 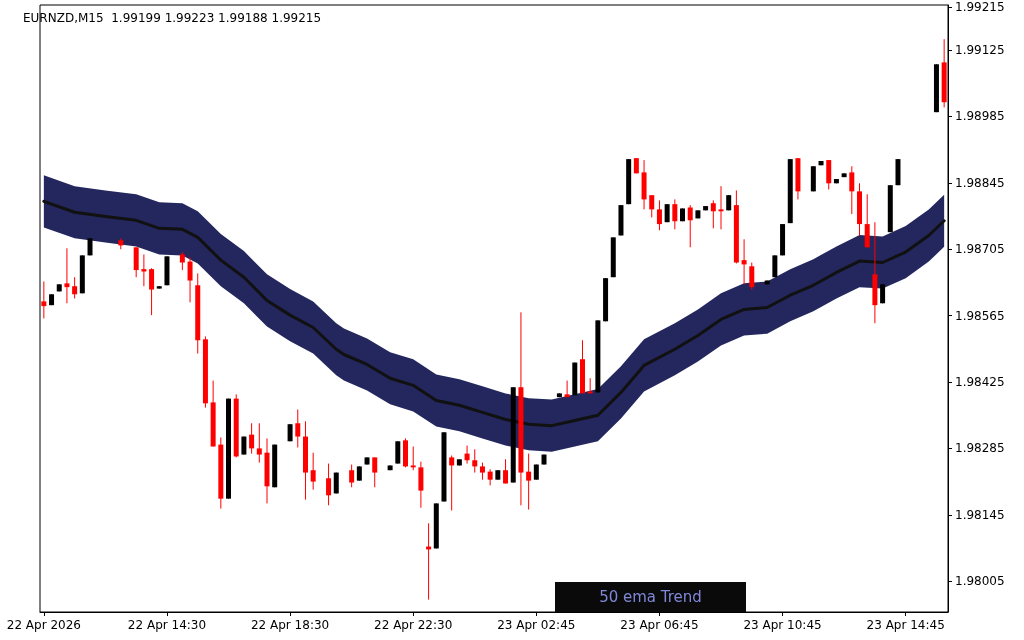 I want to click on text: EURNZD,M15 1.99199 1.99223 1.99188 1.99215, so click(x=172, y=18).